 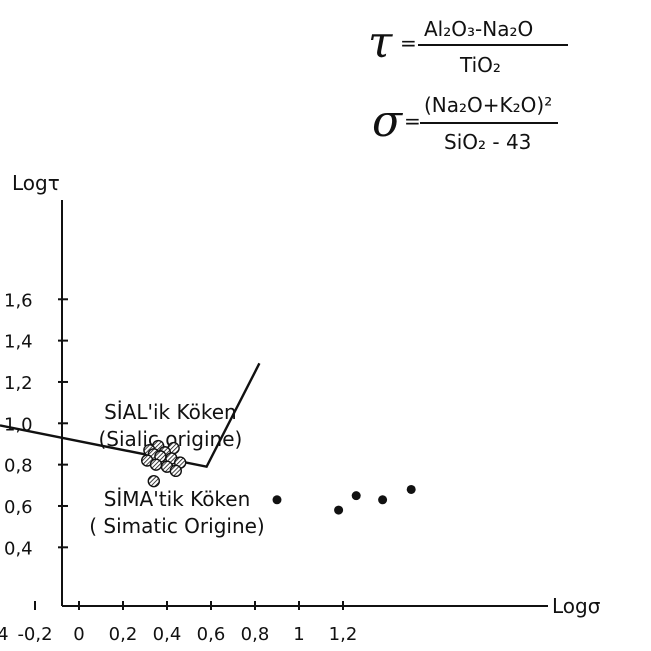 I want to click on tau-symbol: τ, so click(x=380, y=42).